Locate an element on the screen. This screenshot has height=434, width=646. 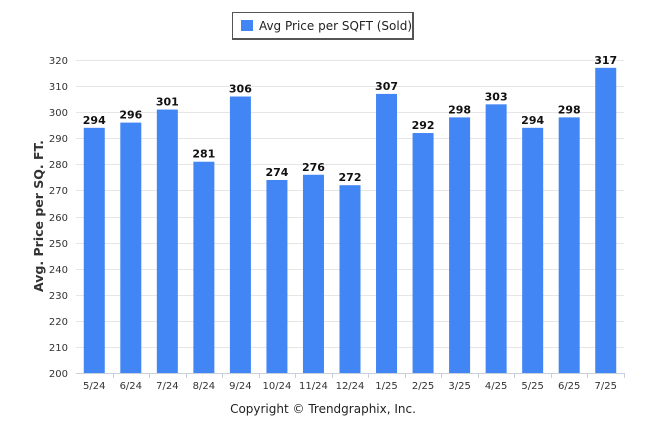
y-tick-label: 210 is located at coordinates (58, 348).